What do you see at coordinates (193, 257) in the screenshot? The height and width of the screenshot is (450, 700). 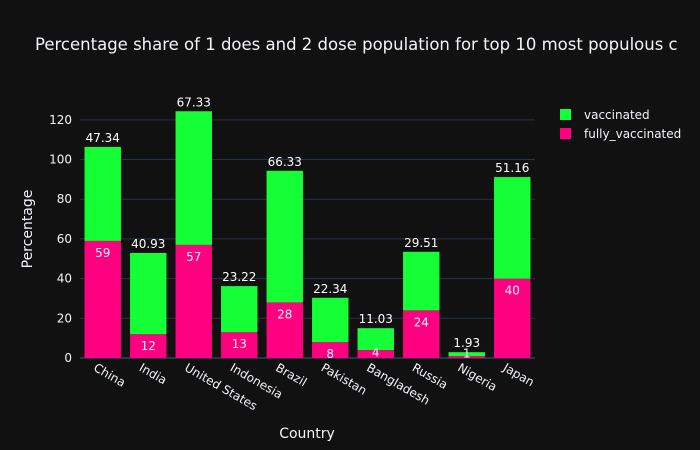 I see `data-label-fully-vaccinated: 57` at bounding box center [193, 257].